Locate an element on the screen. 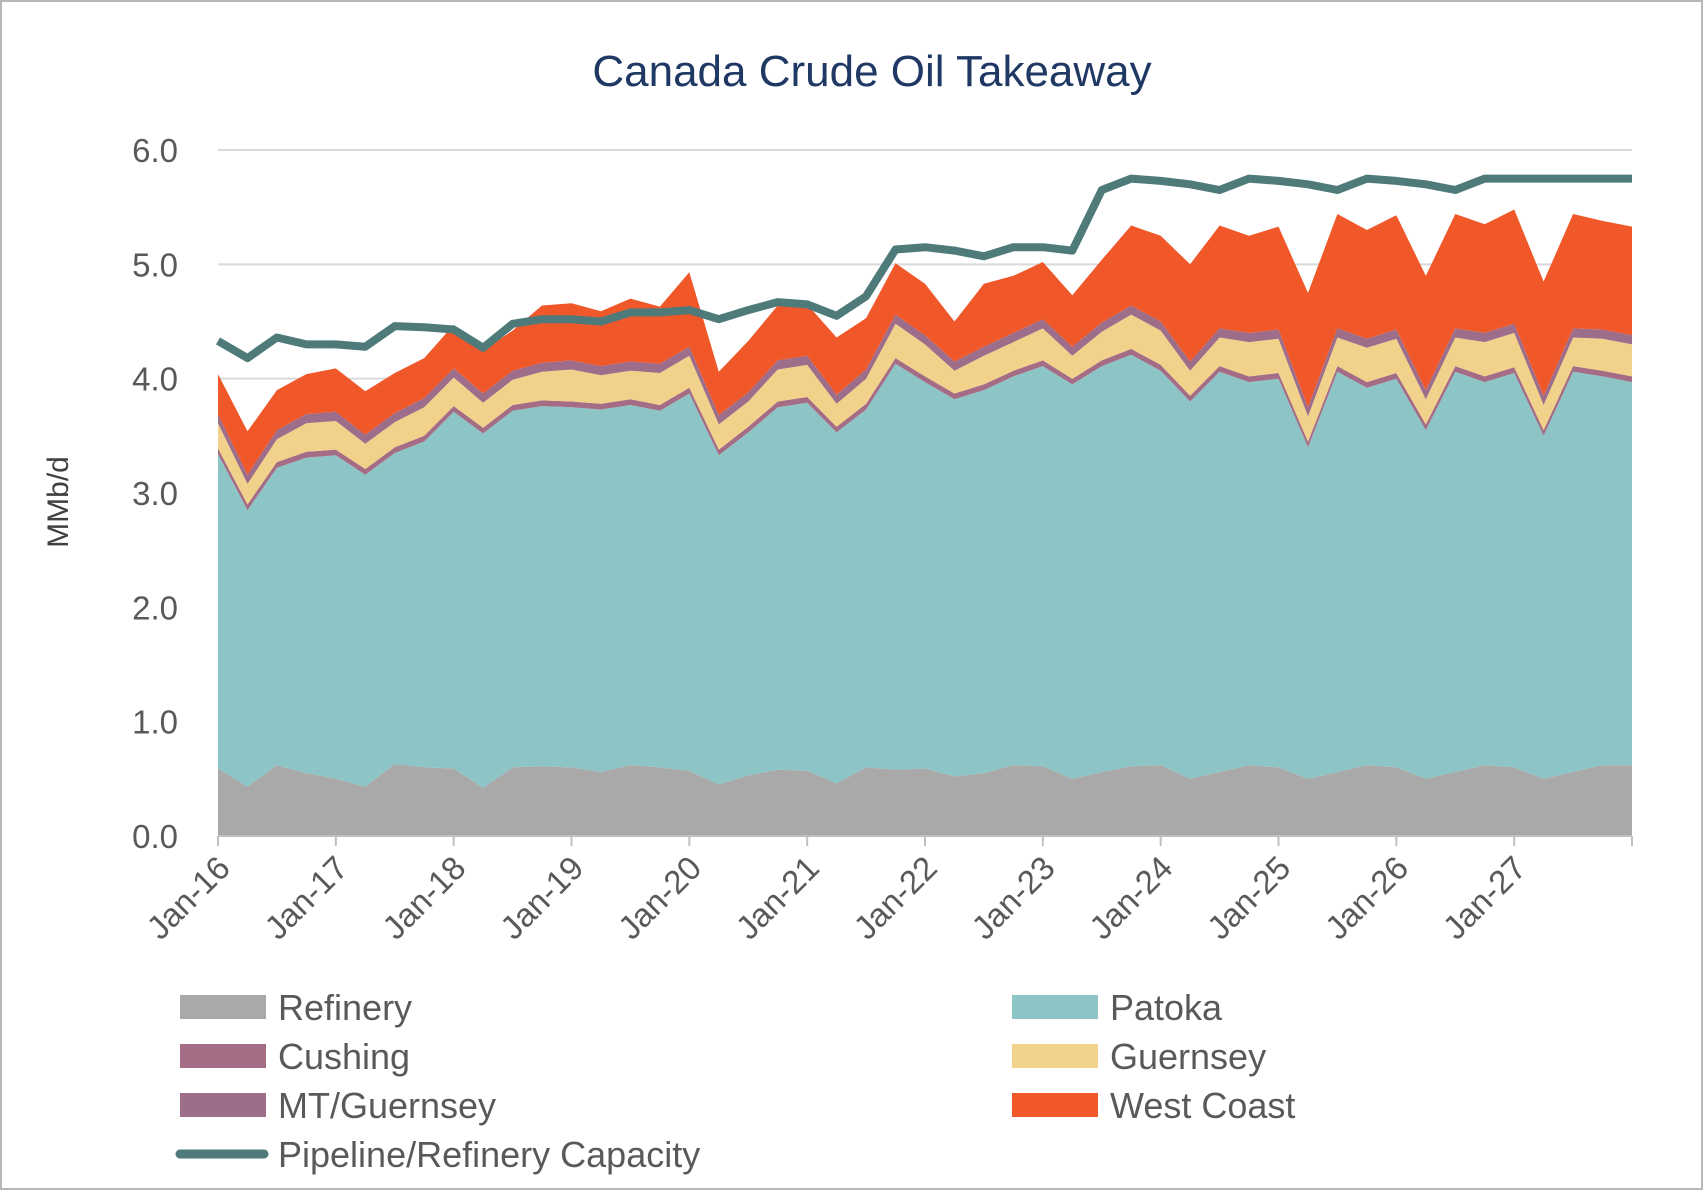  legend-label-refinery: Refinery is located at coordinates (345, 1007).